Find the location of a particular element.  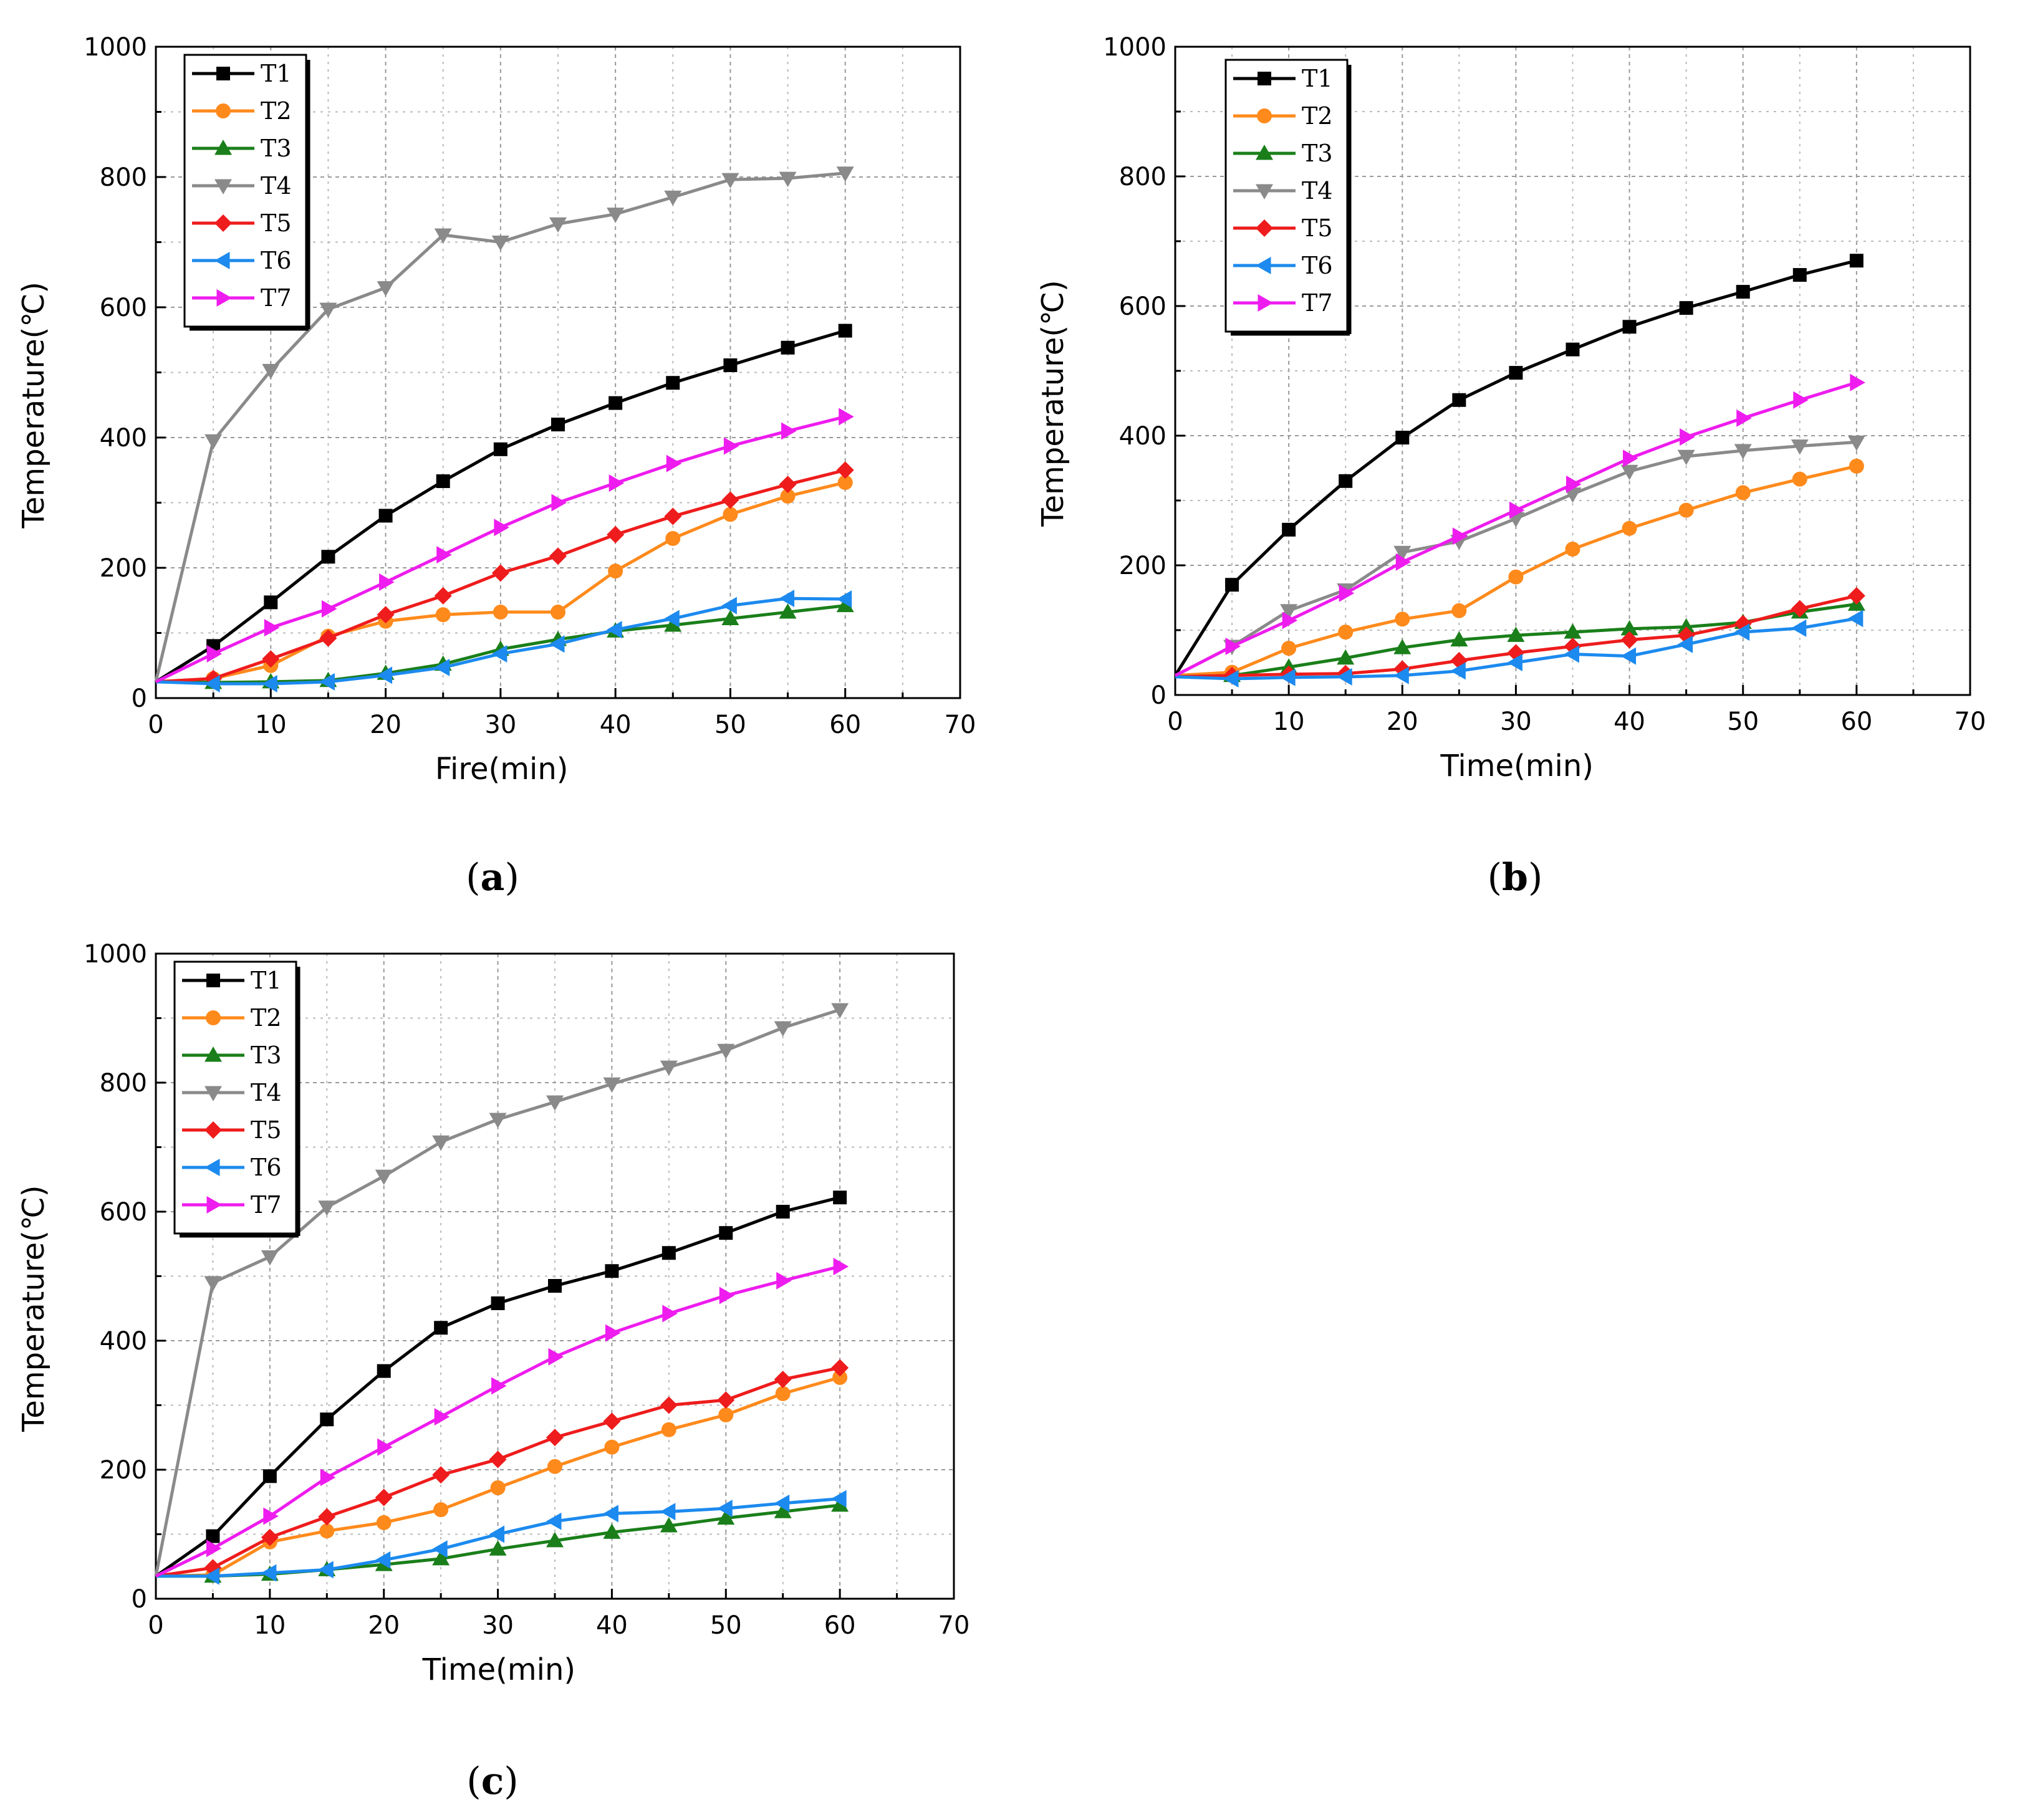

panel-caption-b: (b) is located at coordinates (1515, 878).